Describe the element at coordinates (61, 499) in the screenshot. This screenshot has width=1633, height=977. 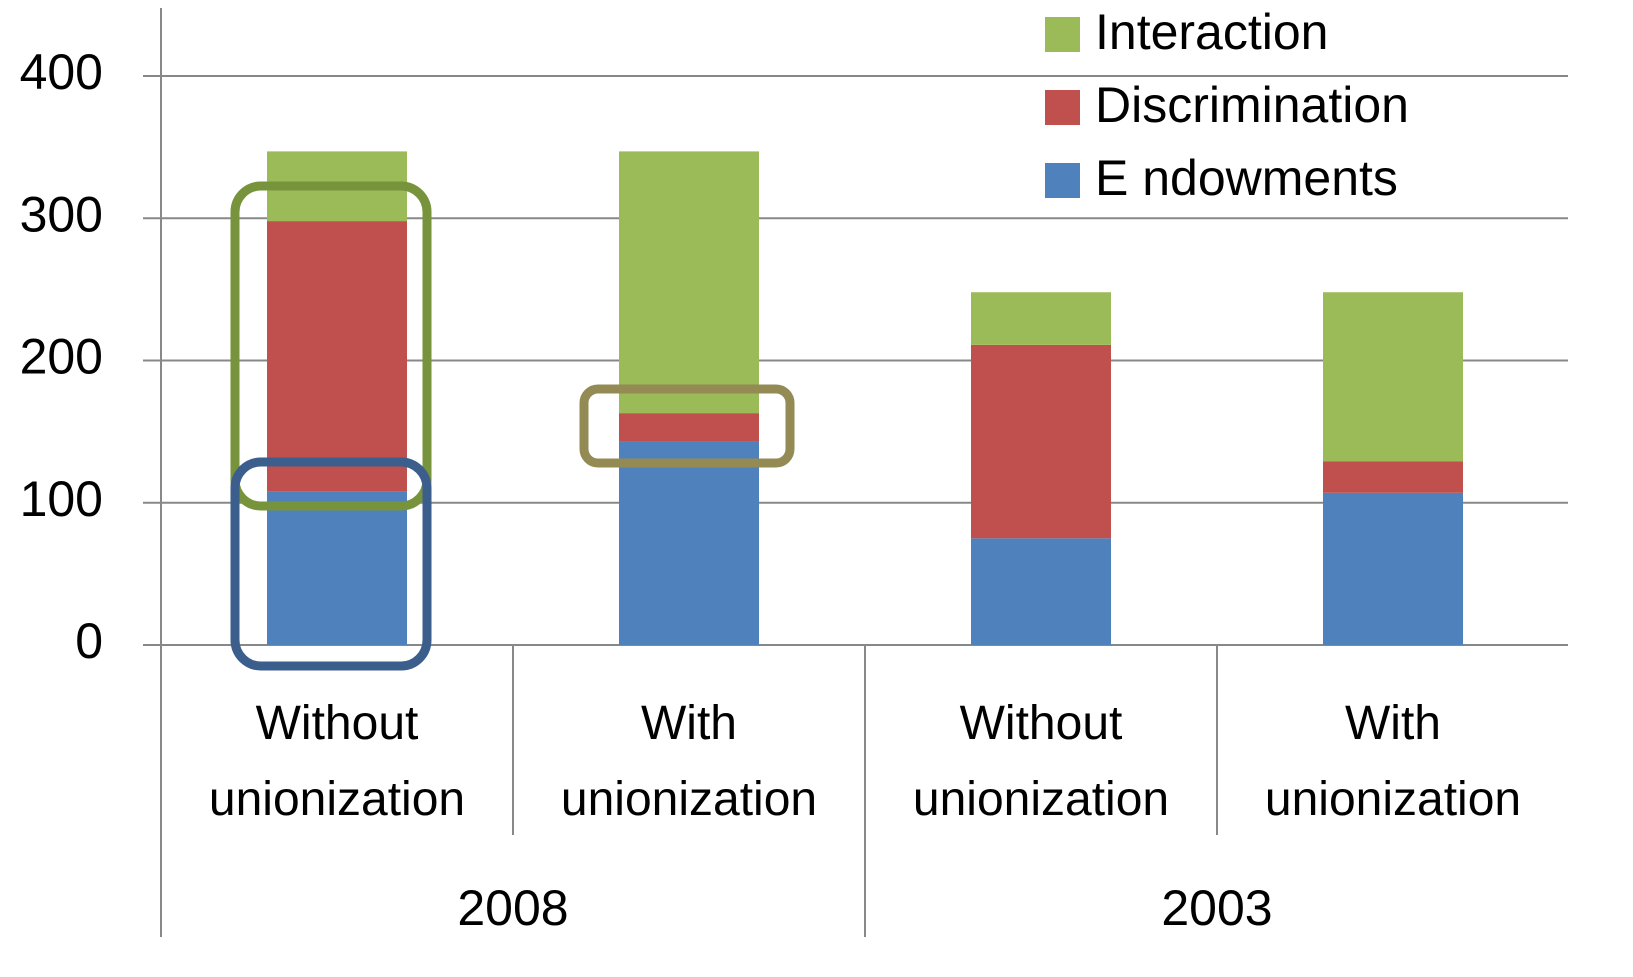
I see `y-tick-label: 100` at that location.